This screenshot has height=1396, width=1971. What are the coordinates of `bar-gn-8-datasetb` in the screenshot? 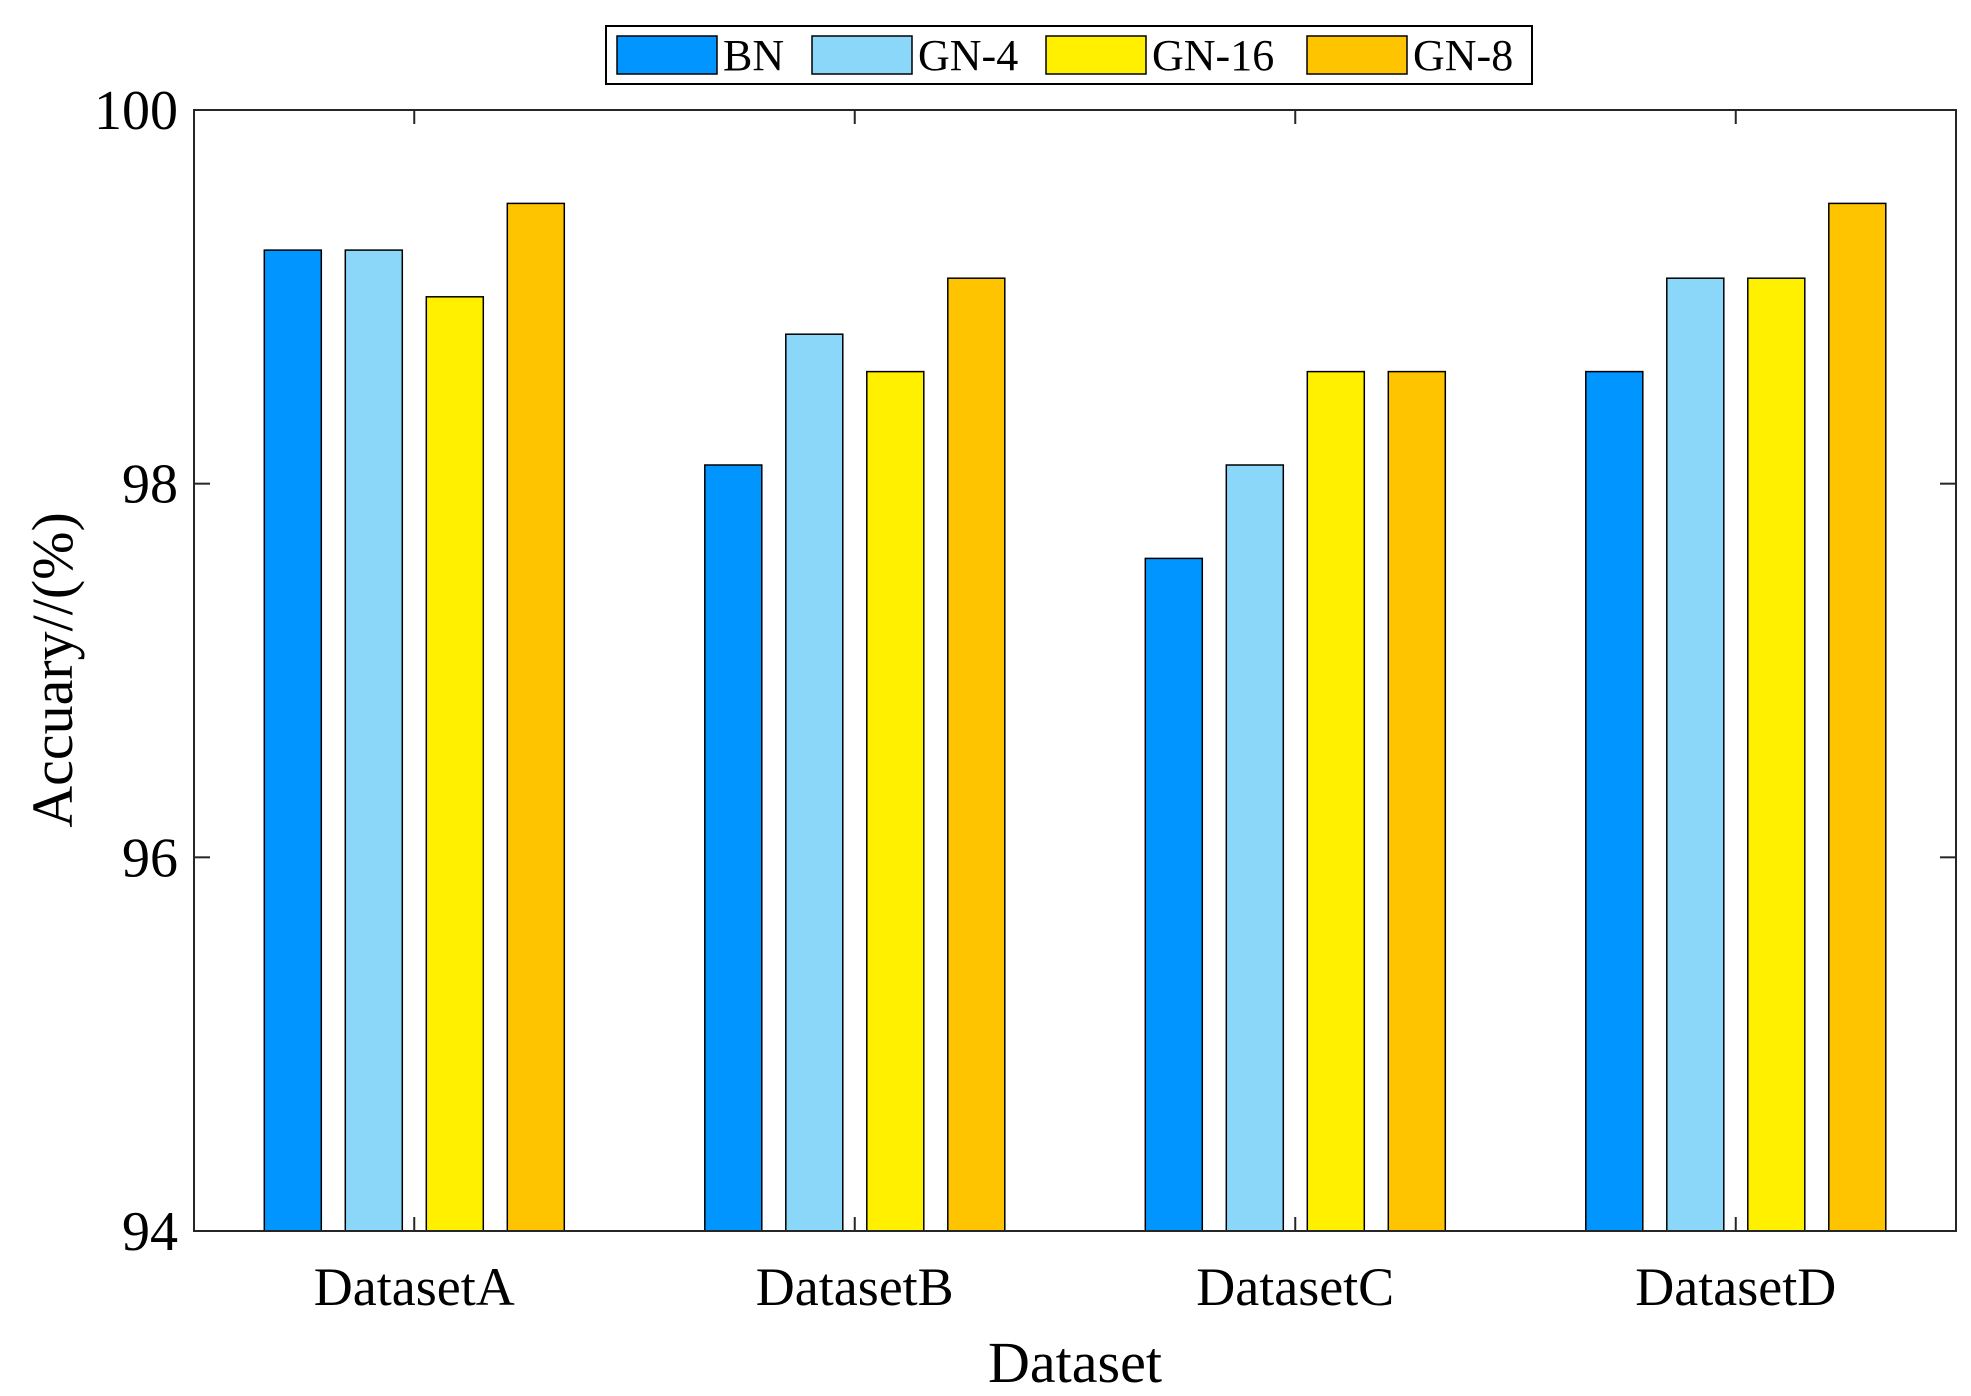 It's located at (976, 754).